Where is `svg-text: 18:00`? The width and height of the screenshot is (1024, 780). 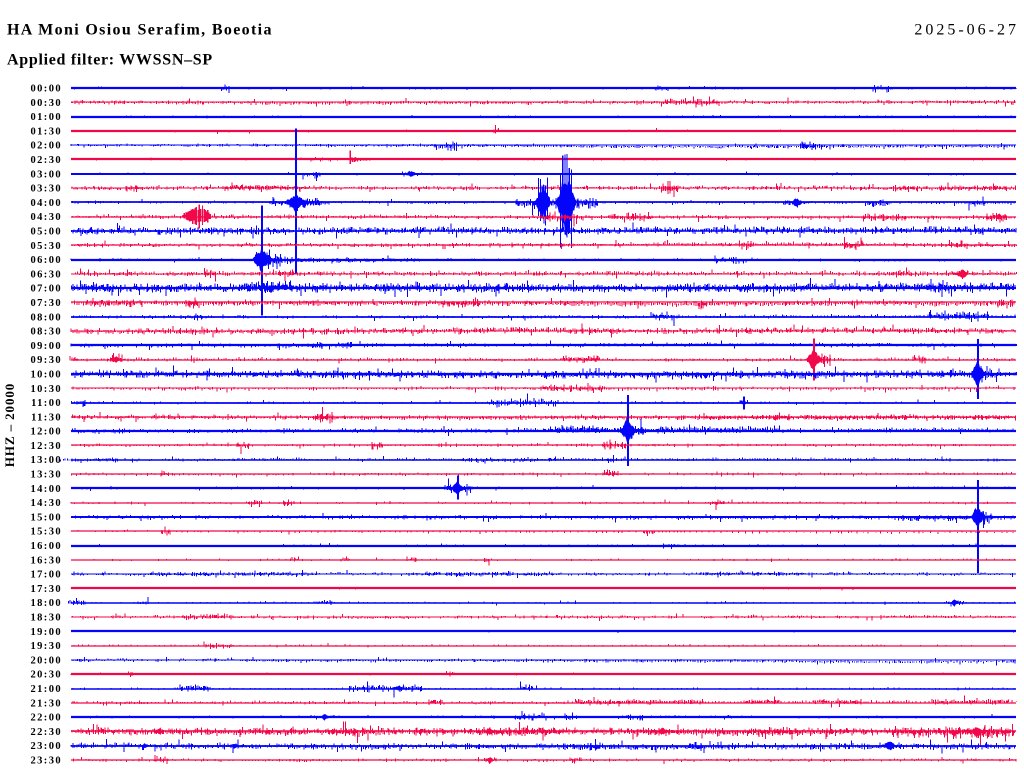 svg-text: 18:00 is located at coordinates (47, 603).